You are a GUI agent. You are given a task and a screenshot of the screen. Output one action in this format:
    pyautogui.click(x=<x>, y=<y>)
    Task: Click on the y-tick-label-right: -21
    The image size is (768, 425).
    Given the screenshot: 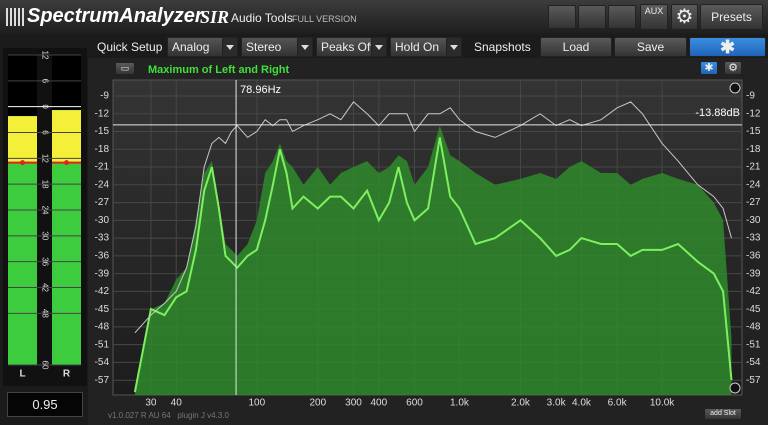 What is the action you would take?
    pyautogui.click(x=753, y=167)
    